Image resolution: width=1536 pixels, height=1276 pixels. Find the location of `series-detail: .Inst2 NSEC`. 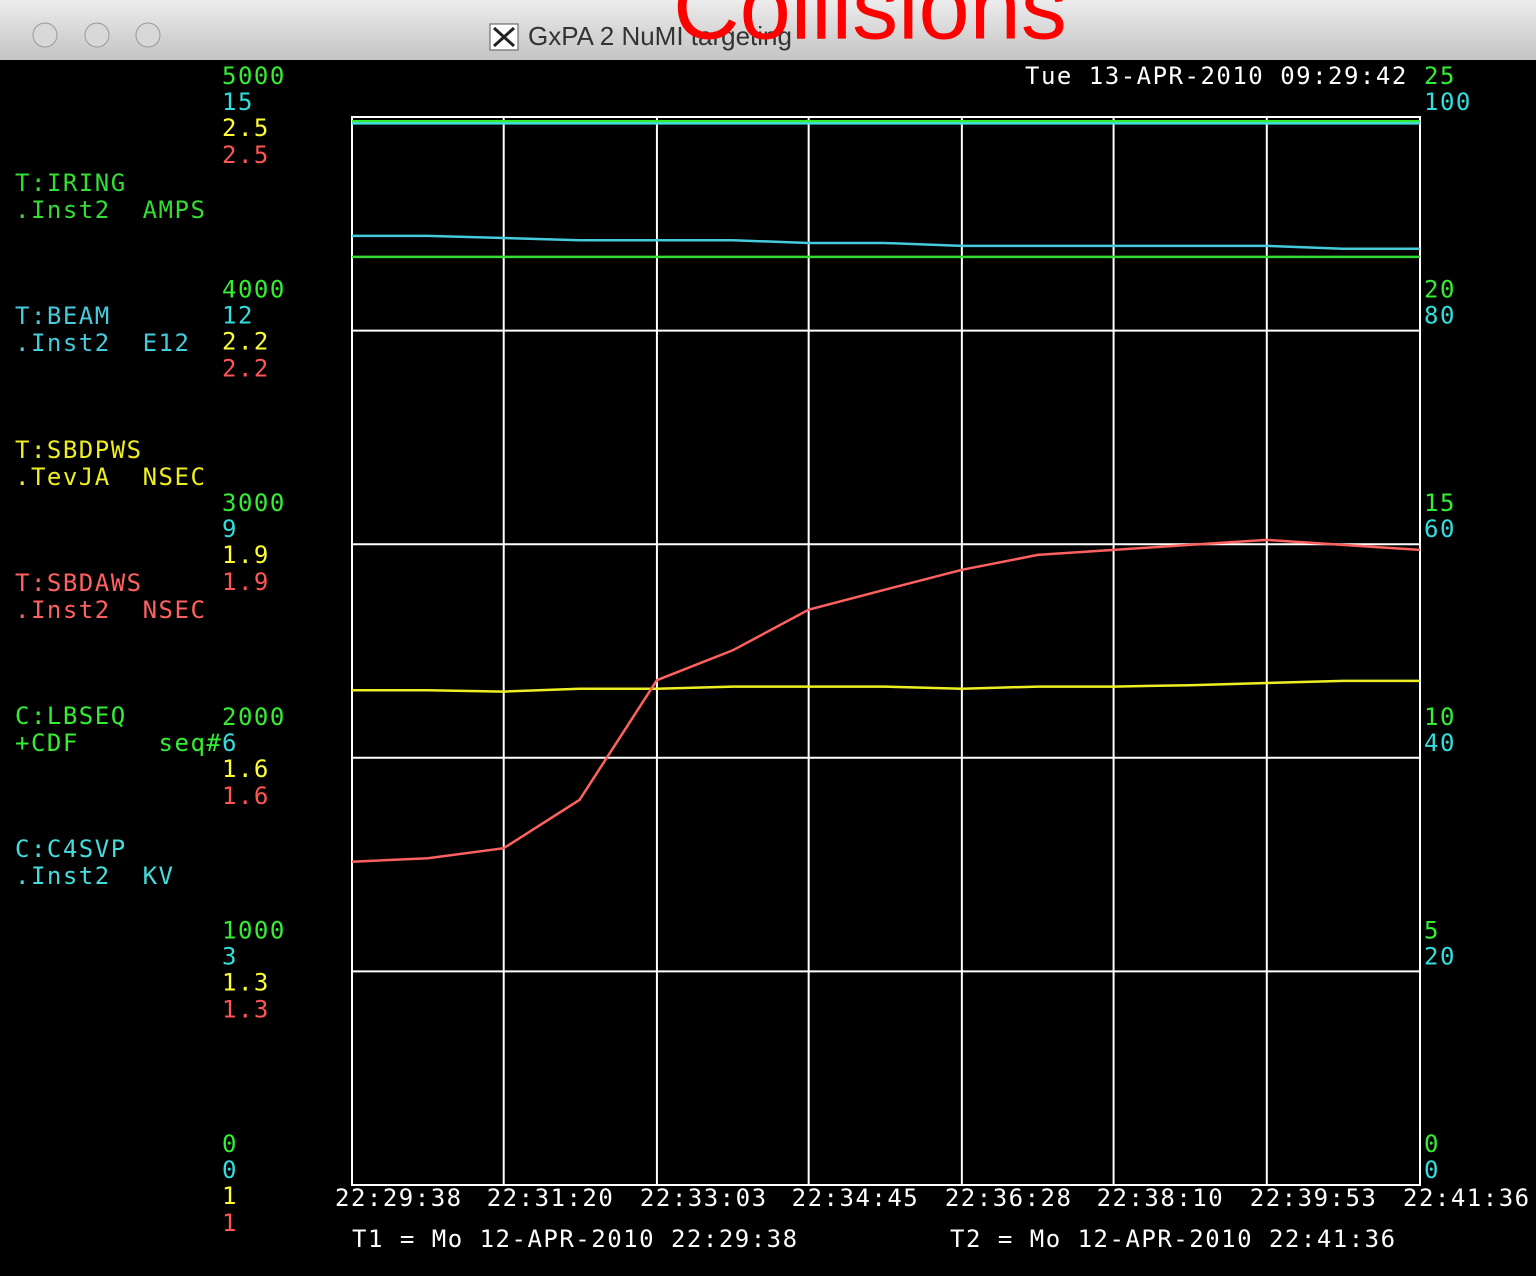

series-detail: .Inst2 NSEC is located at coordinates (110, 610).